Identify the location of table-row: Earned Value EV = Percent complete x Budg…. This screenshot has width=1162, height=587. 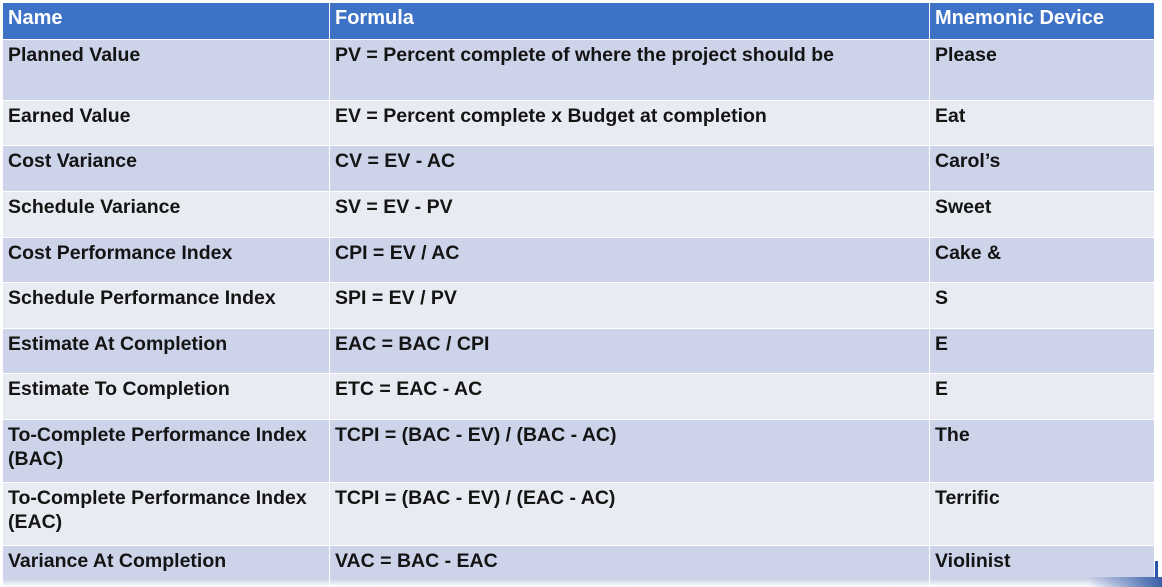
(578, 123).